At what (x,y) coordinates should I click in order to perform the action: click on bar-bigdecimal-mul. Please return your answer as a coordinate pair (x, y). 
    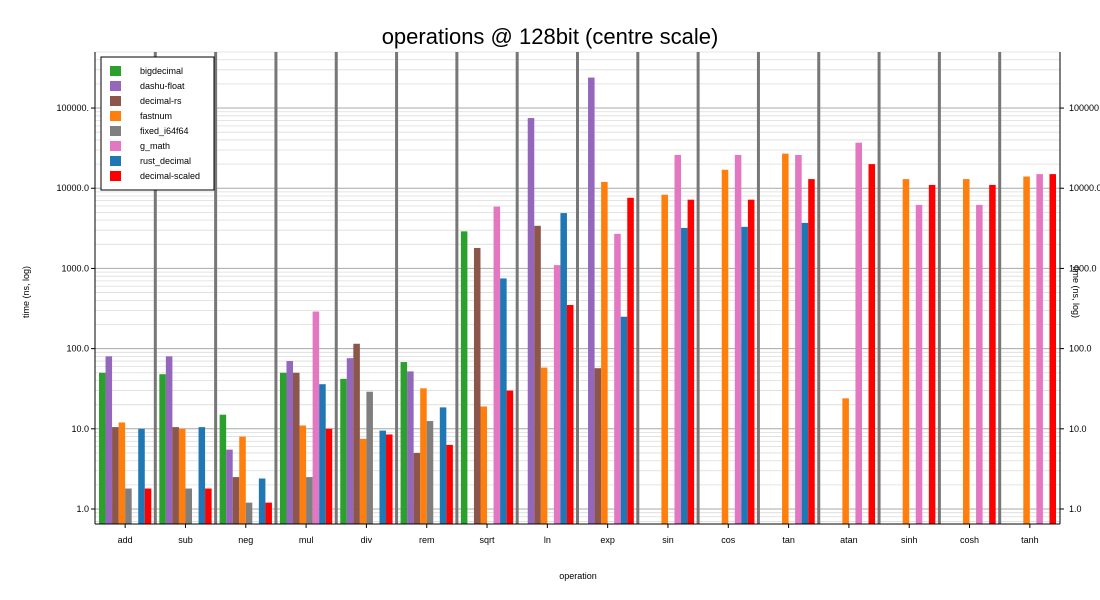
    Looking at the image, I should click on (283, 448).